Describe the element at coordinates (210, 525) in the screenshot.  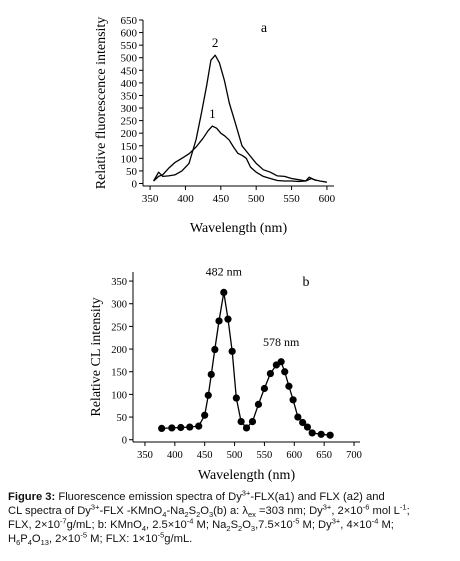
I see `caption-text: M; Na` at that location.